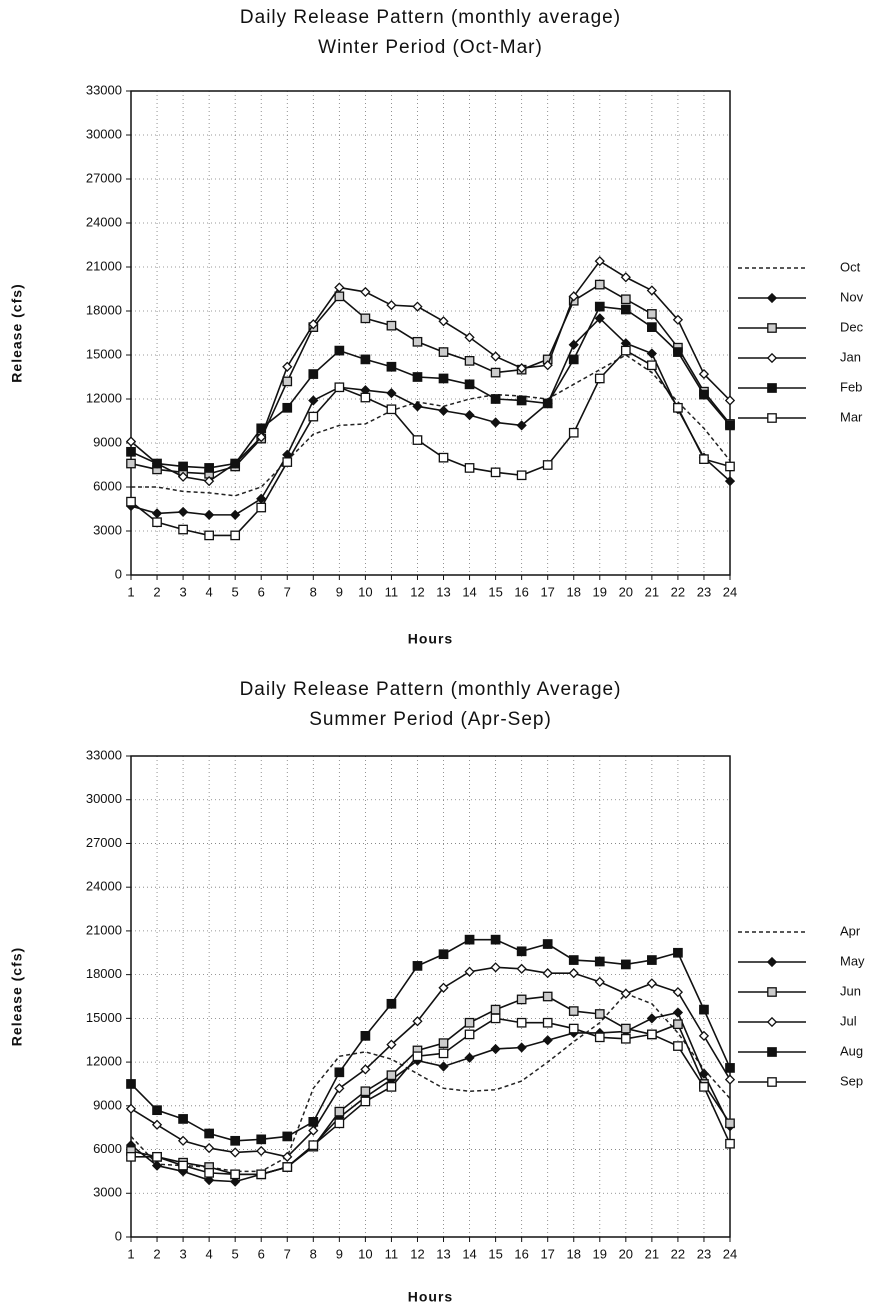 This screenshot has height=1308, width=875. What do you see at coordinates (104, 221) in the screenshot?
I see `y-tick-label: 24000` at bounding box center [104, 221].